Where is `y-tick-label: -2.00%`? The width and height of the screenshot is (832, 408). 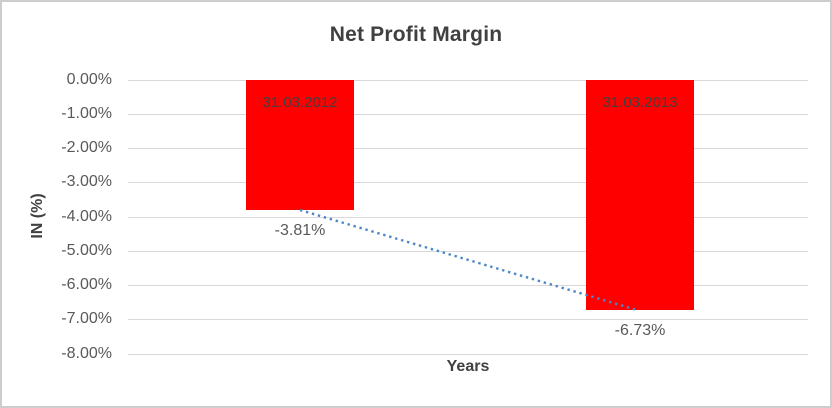
y-tick-label: -2.00% is located at coordinates (86, 147).